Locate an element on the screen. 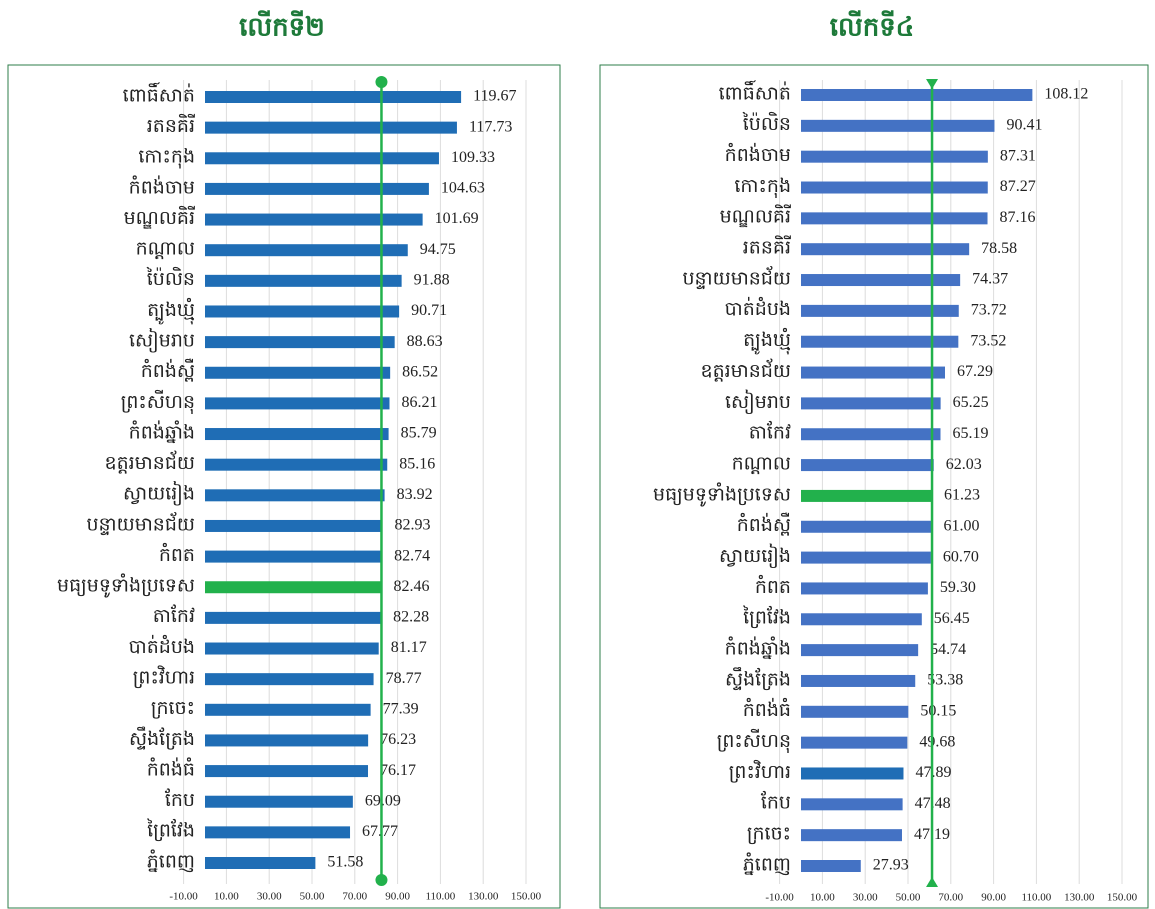  category-label: បន្ទាយមានជ័យ is located at coordinates (140, 523).